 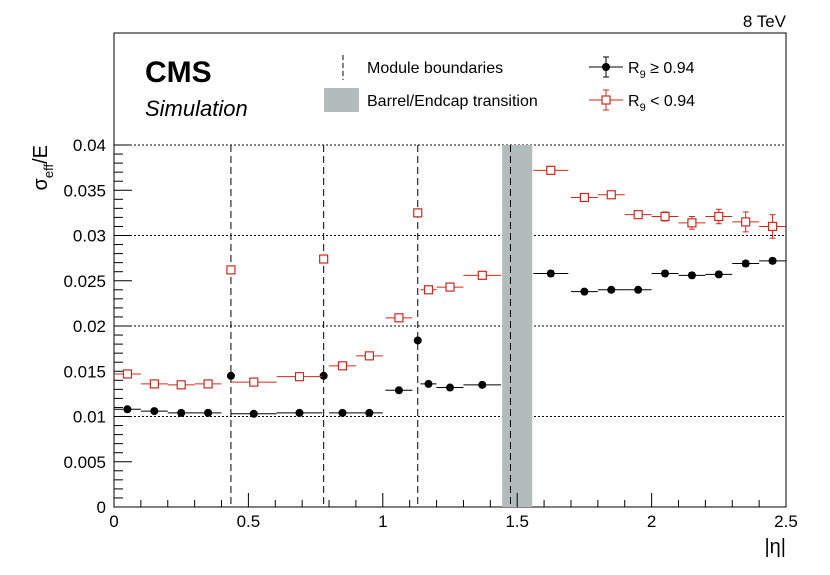 I want to click on legend-transition-label: Barrel/Endcap transition, so click(x=452, y=101).